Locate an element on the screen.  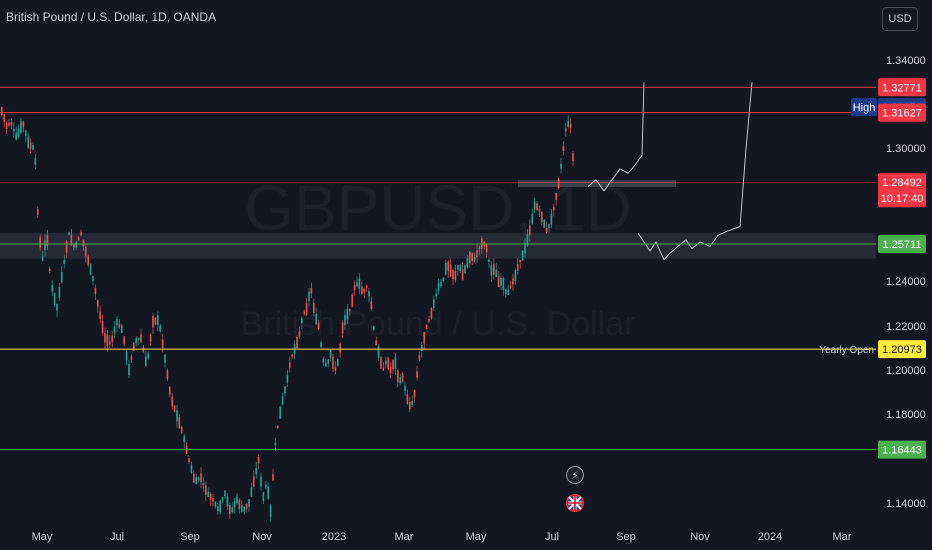
level-price-label: 1.28492 is located at coordinates (902, 183).